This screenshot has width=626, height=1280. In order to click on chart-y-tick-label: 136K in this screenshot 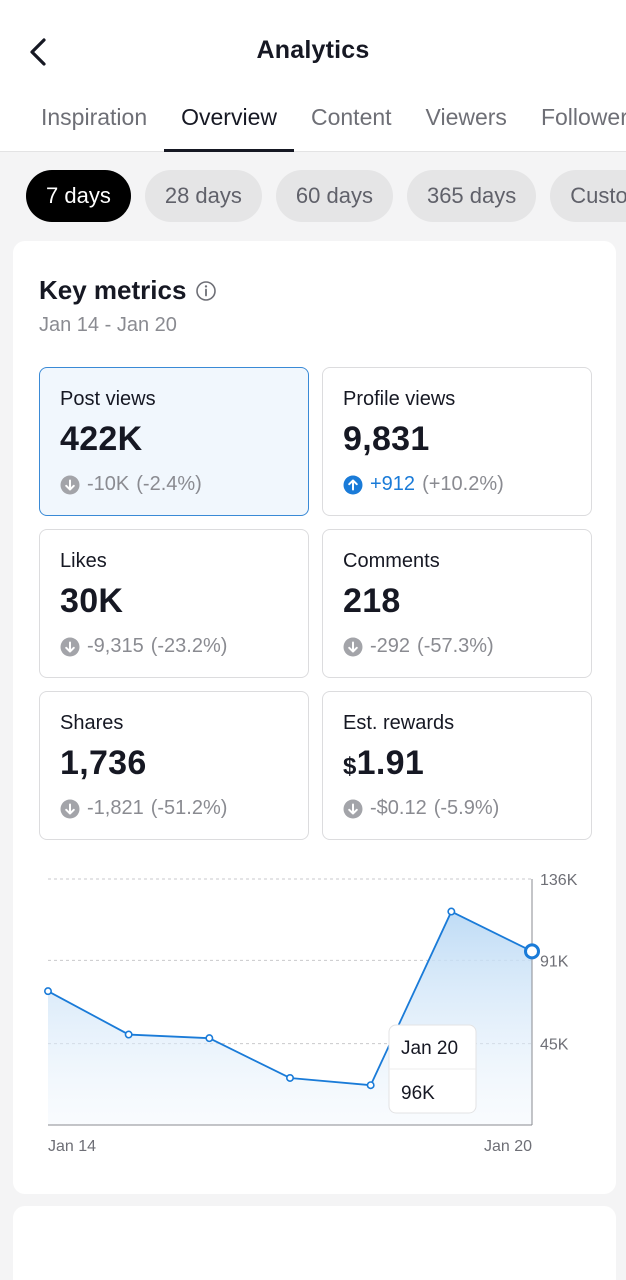, I will do `click(559, 880)`.